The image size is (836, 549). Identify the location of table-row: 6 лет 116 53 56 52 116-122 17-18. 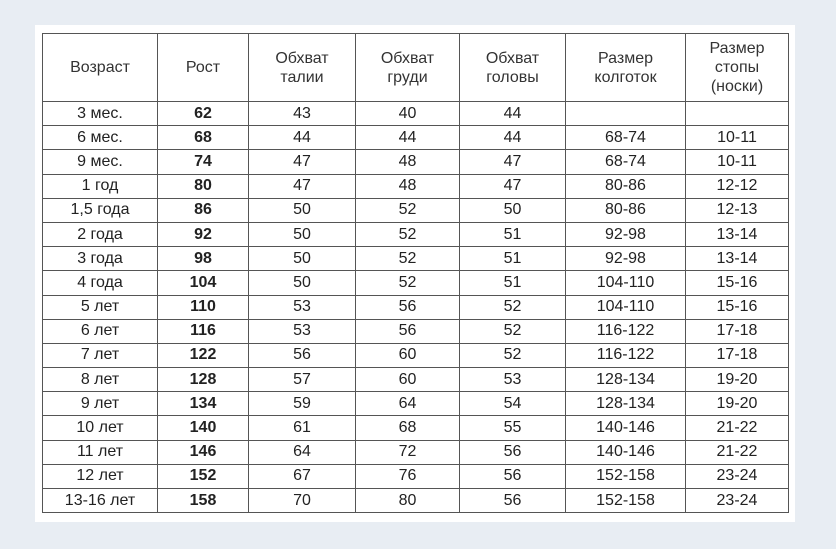
(415, 331).